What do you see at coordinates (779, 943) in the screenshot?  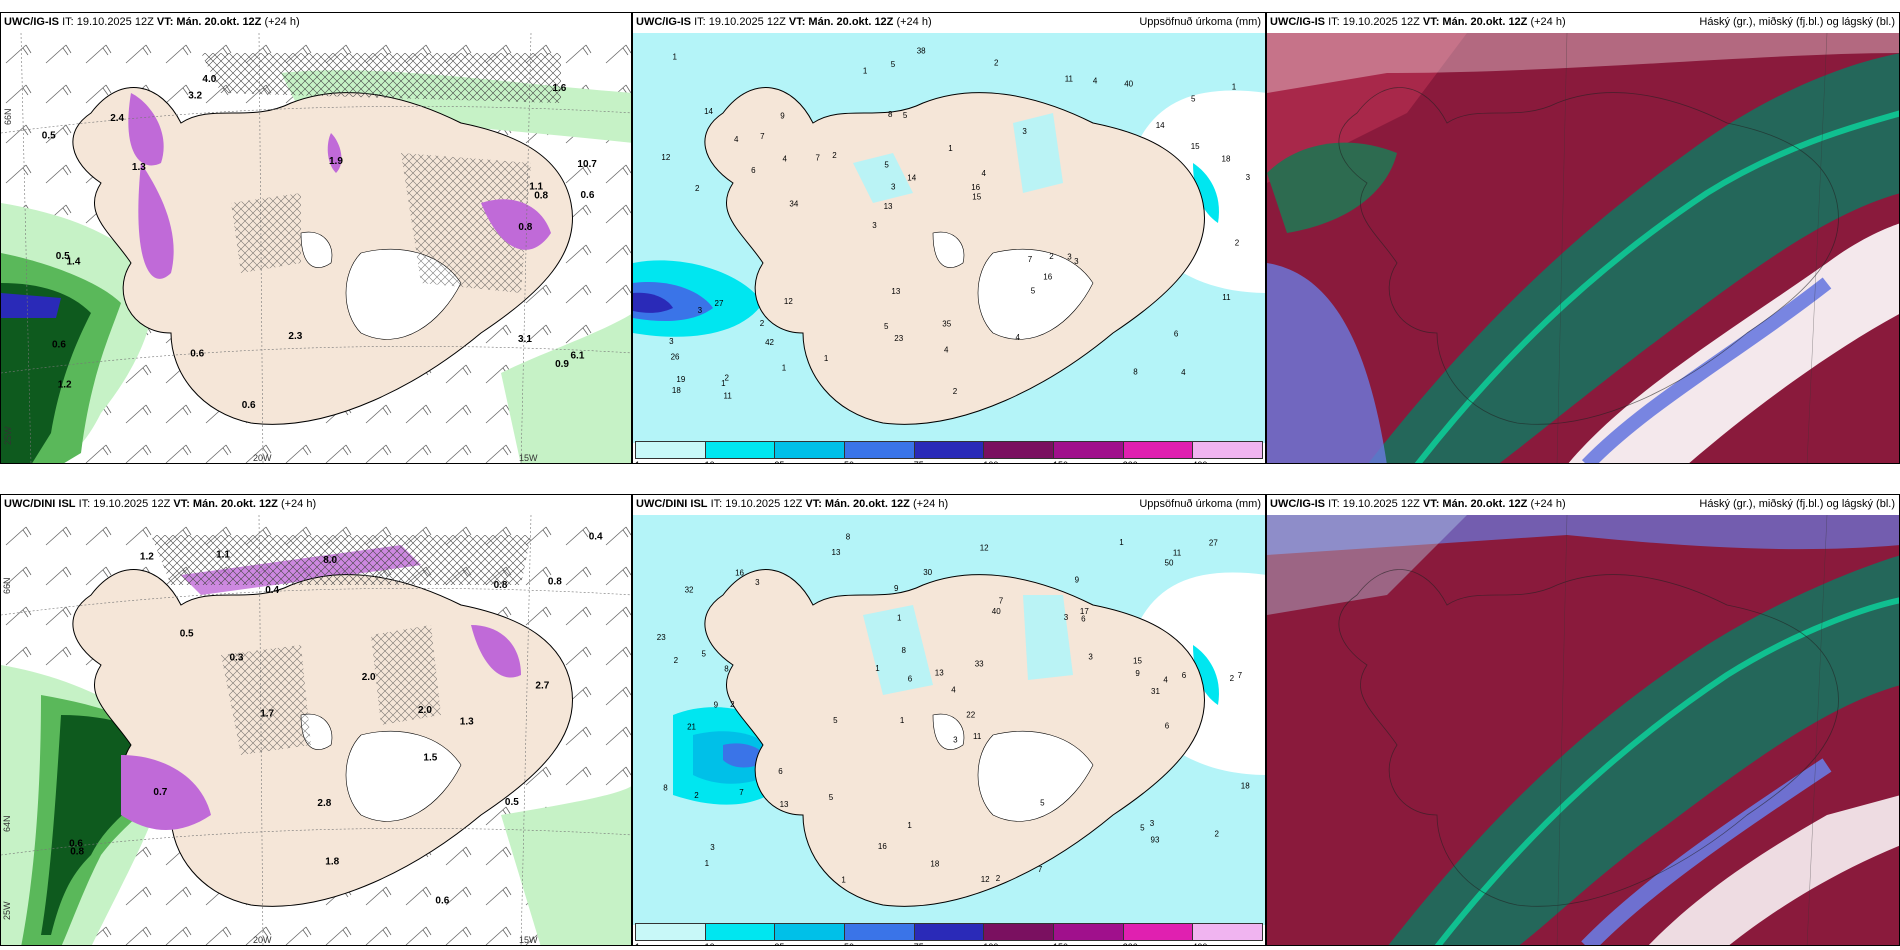 I see `legend-tick-label: 25` at bounding box center [779, 943].